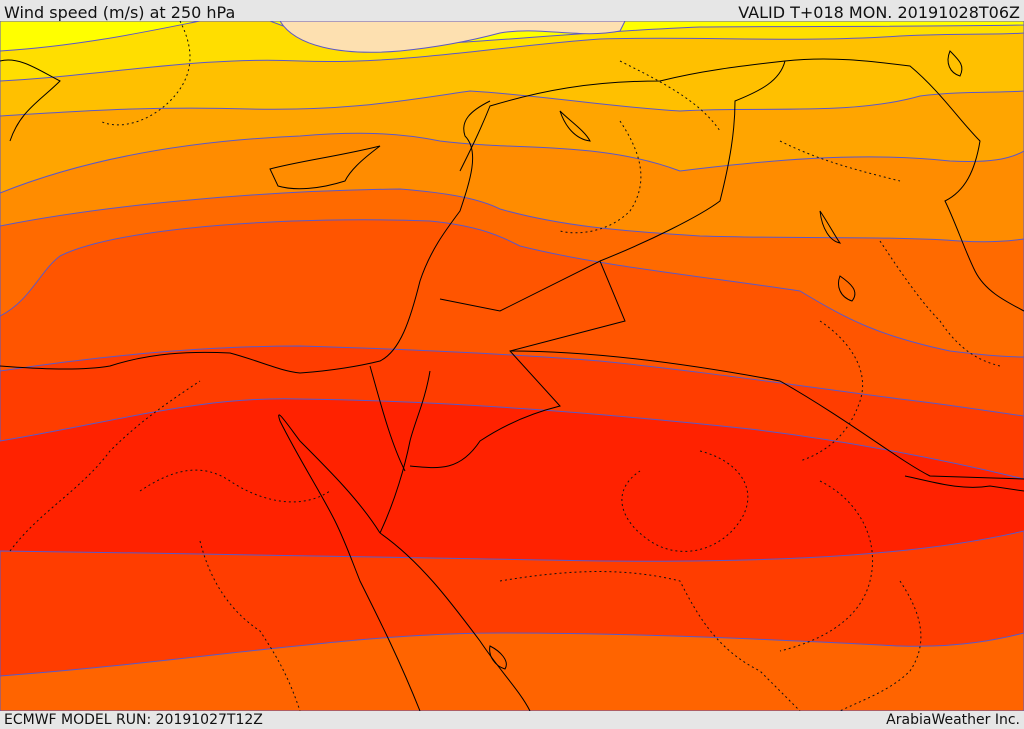  Describe the element at coordinates (879, 12) in the screenshot. I see `valid-time: VALID T+018 MON. 20191028T06Z` at that location.